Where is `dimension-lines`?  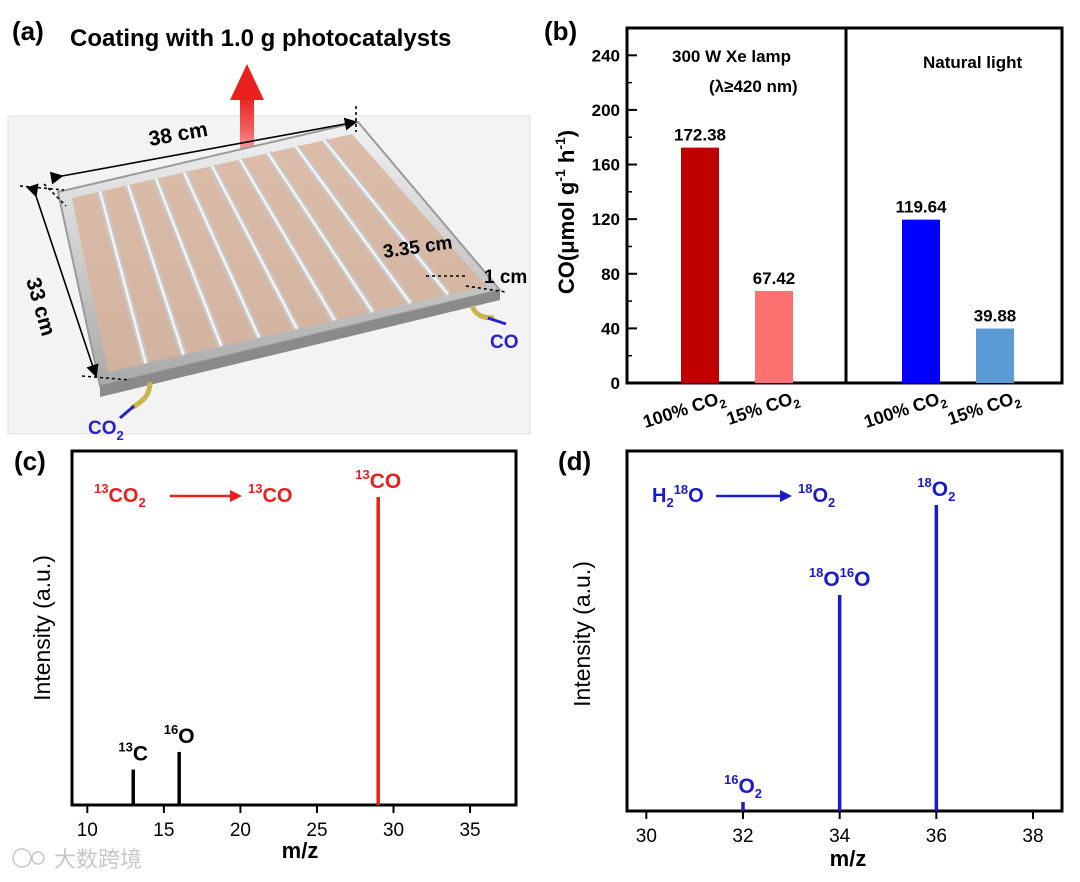 dimension-lines is located at coordinates (263, 243).